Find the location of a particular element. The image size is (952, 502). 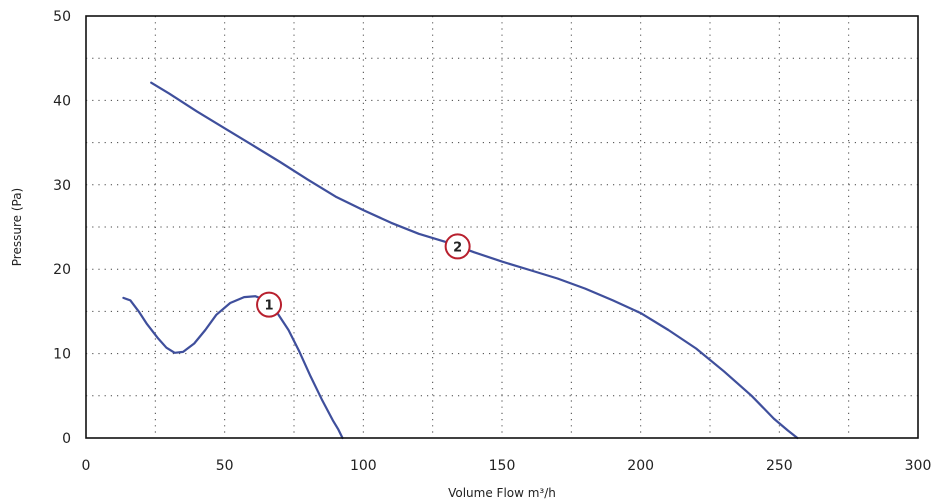

y-axis-title: Pressure (Pa) is located at coordinates (17, 227).